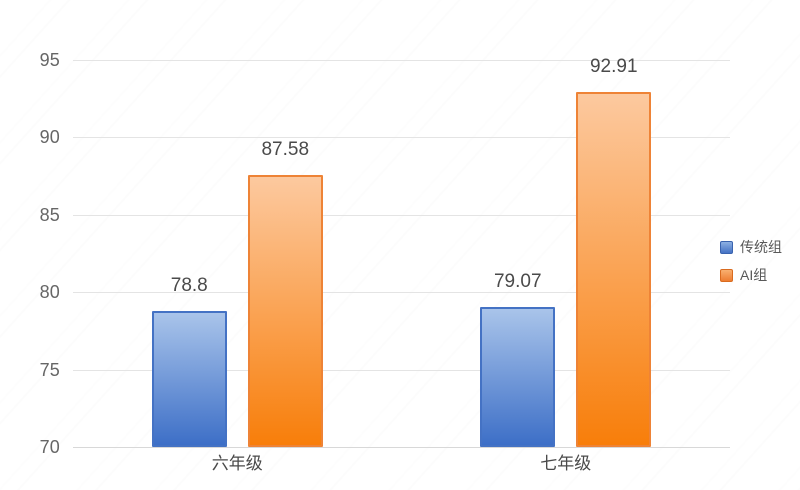 This screenshot has width=800, height=490. I want to click on bar-value-label: 79.07, so click(517, 281).